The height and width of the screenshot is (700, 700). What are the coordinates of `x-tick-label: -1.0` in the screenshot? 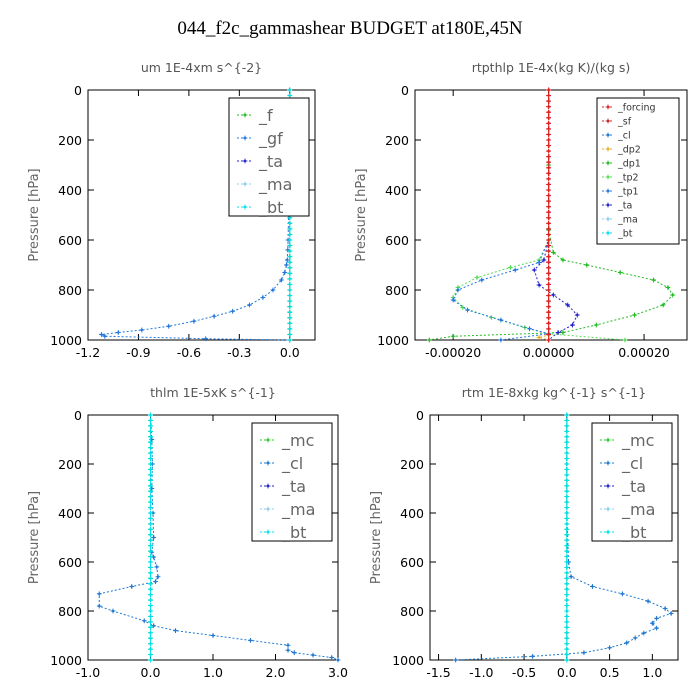 It's located at (88, 672).